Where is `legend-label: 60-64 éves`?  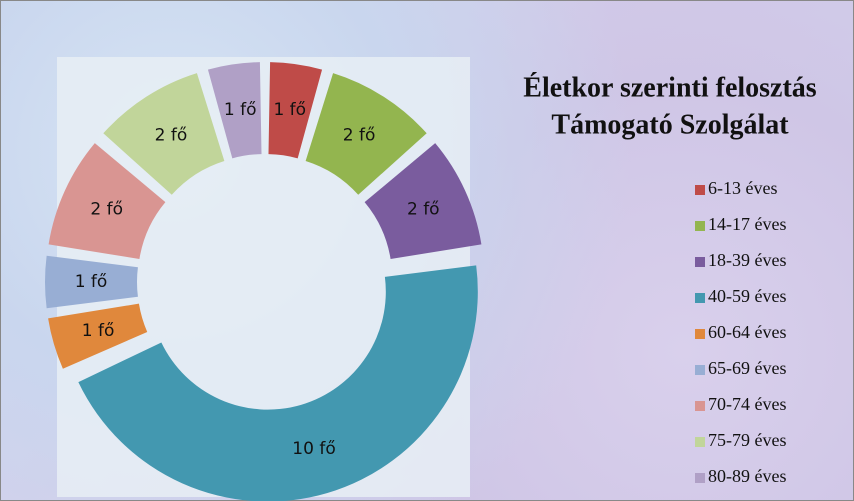
legend-label: 60-64 éves is located at coordinates (747, 332).